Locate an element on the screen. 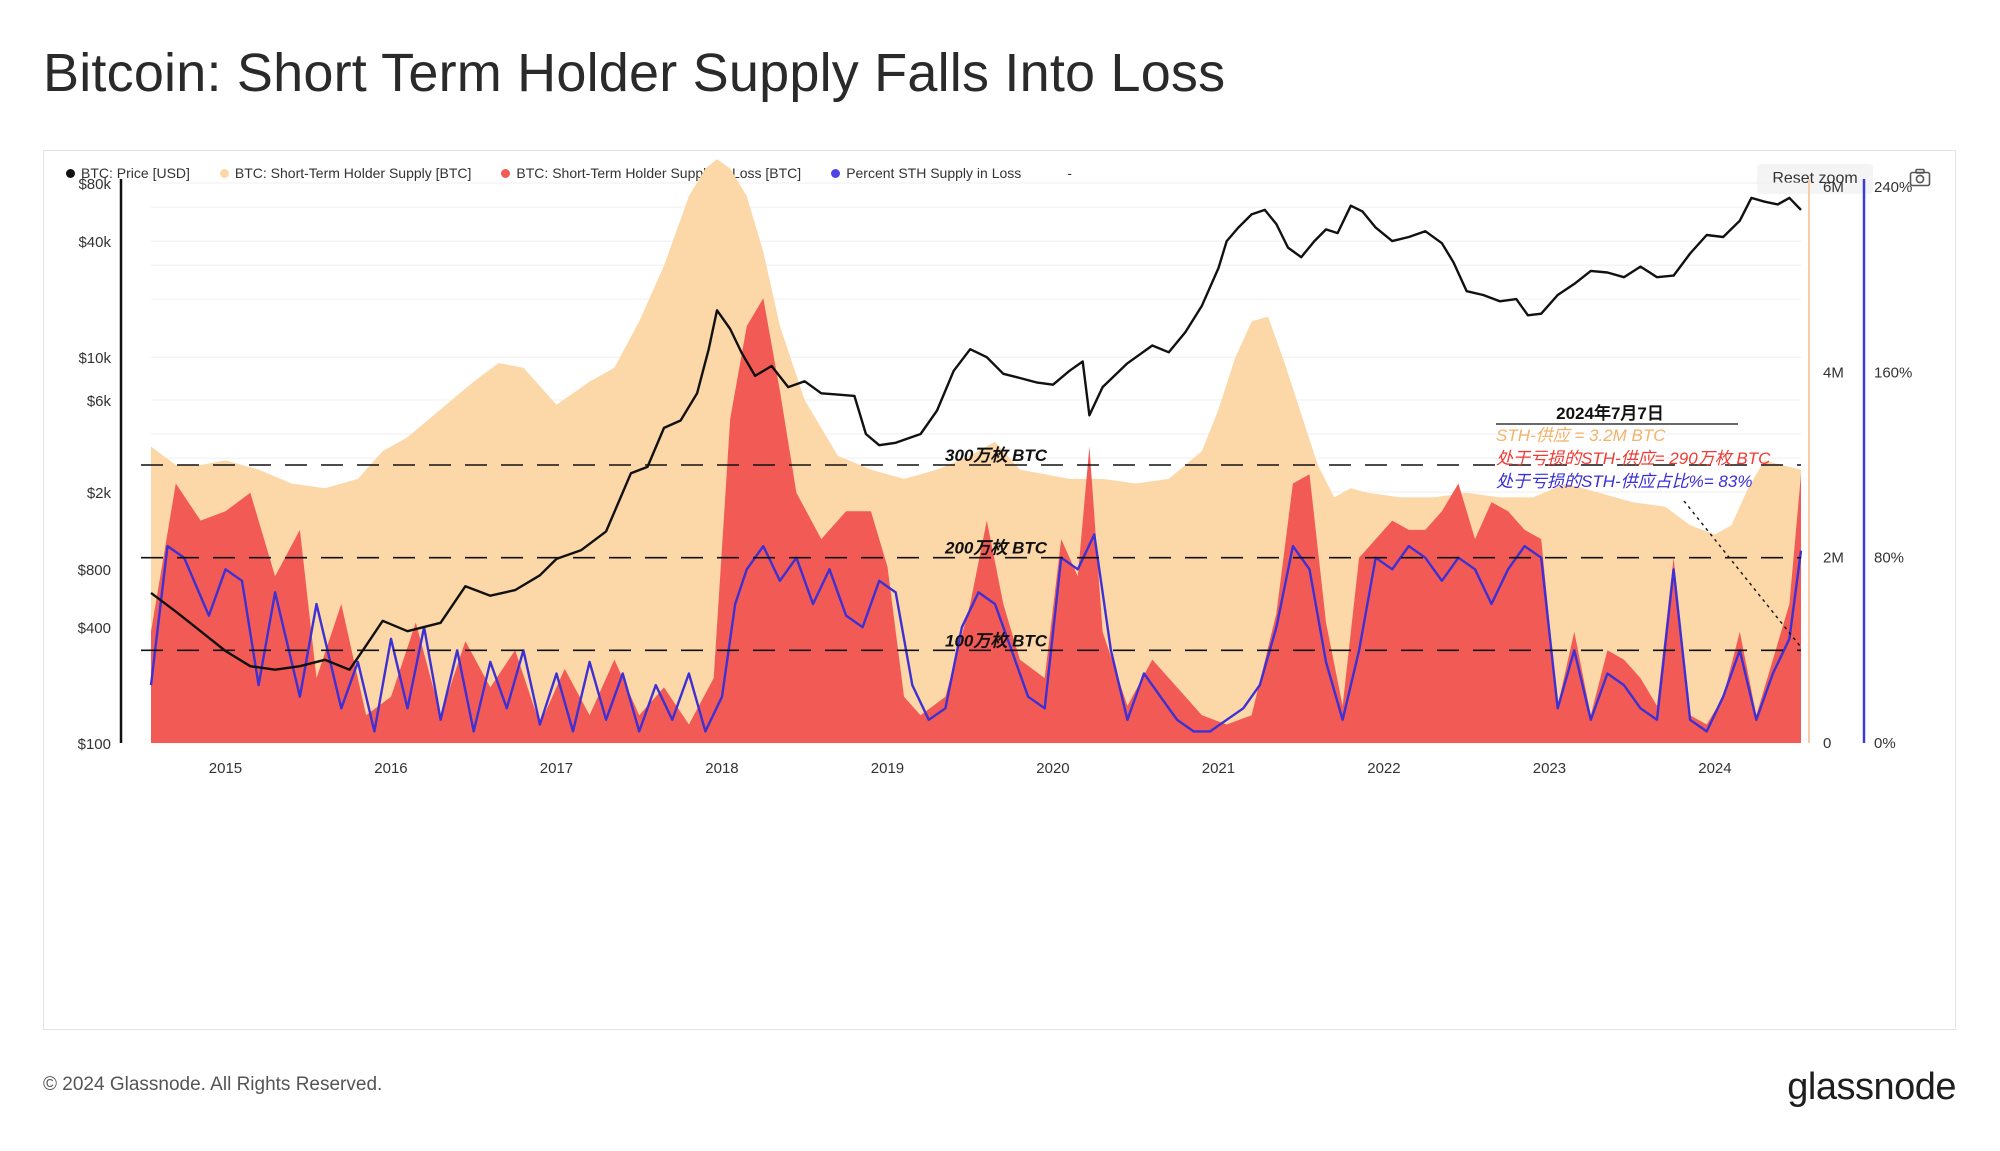 Image resolution: width=2000 pixels, height=1151 pixels. legend-label-price: BTC: Price [USD] is located at coordinates (135, 173).